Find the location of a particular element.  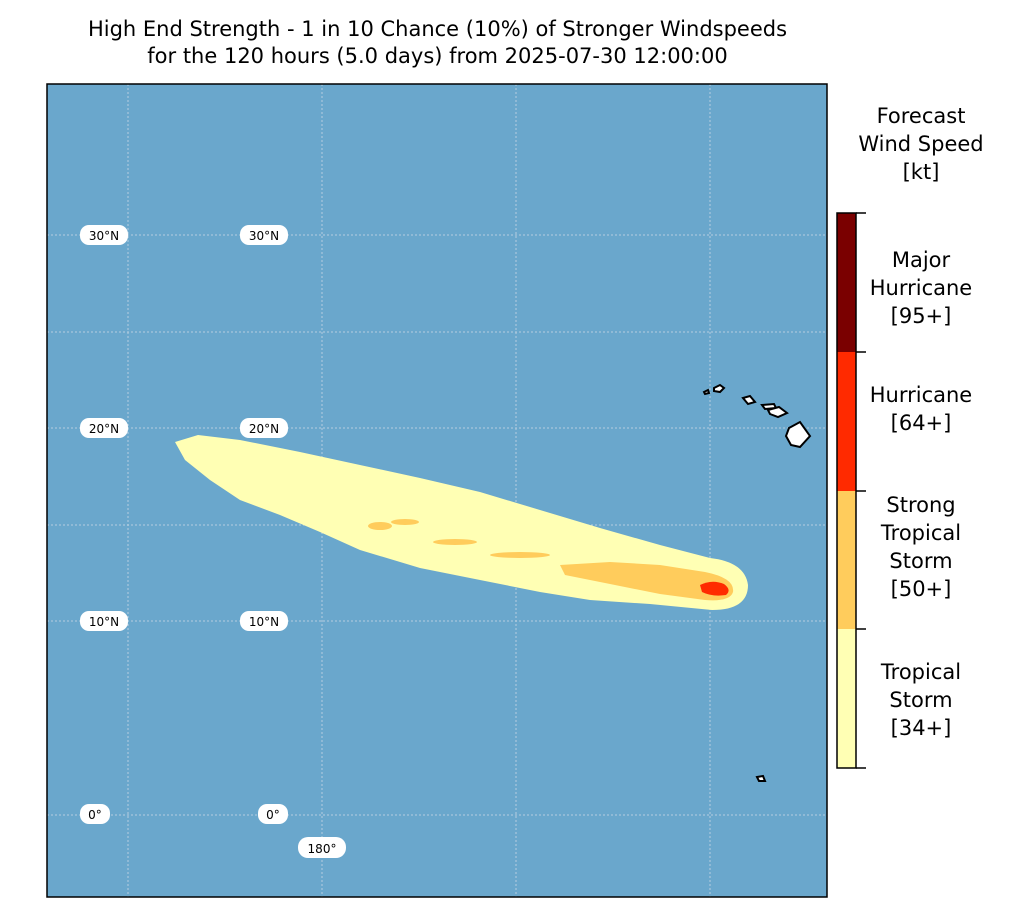

legend-hurricane-line-1: Hurricane is located at coordinates (921, 395).